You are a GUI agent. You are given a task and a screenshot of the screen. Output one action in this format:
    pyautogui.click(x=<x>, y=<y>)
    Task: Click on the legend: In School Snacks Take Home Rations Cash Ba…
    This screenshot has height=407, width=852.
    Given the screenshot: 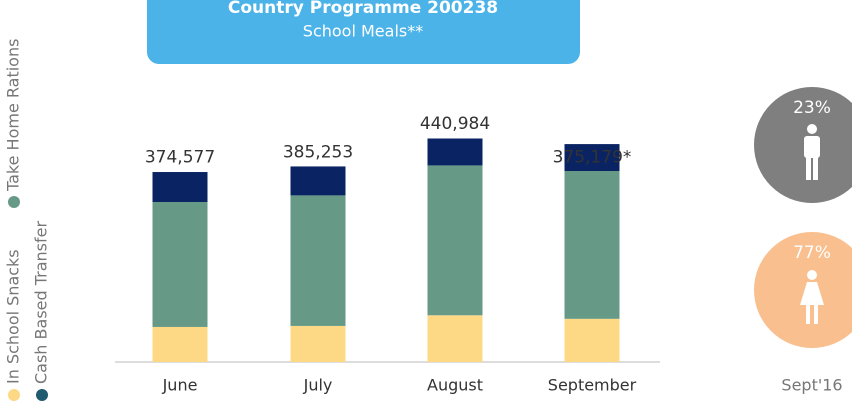 What is the action you would take?
    pyautogui.click(x=27, y=220)
    